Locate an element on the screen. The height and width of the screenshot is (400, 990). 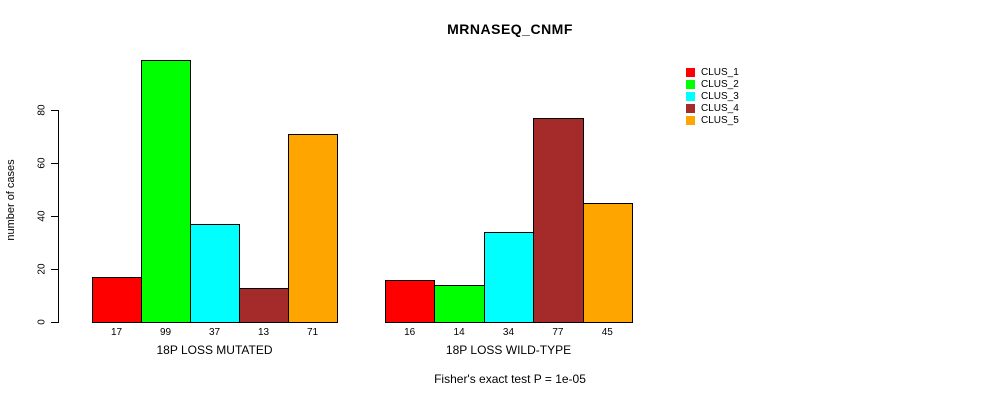
y-axis-tick-label: 0 is located at coordinates (42, 322).